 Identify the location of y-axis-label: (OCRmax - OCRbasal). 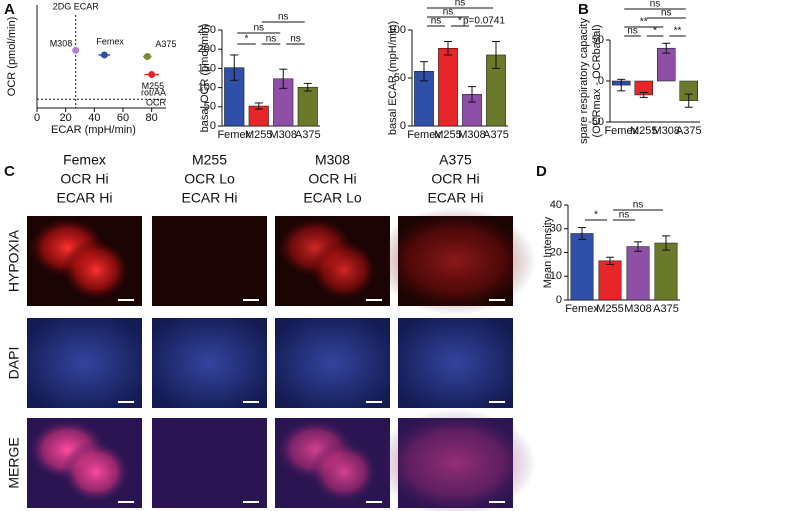
(597, 80).